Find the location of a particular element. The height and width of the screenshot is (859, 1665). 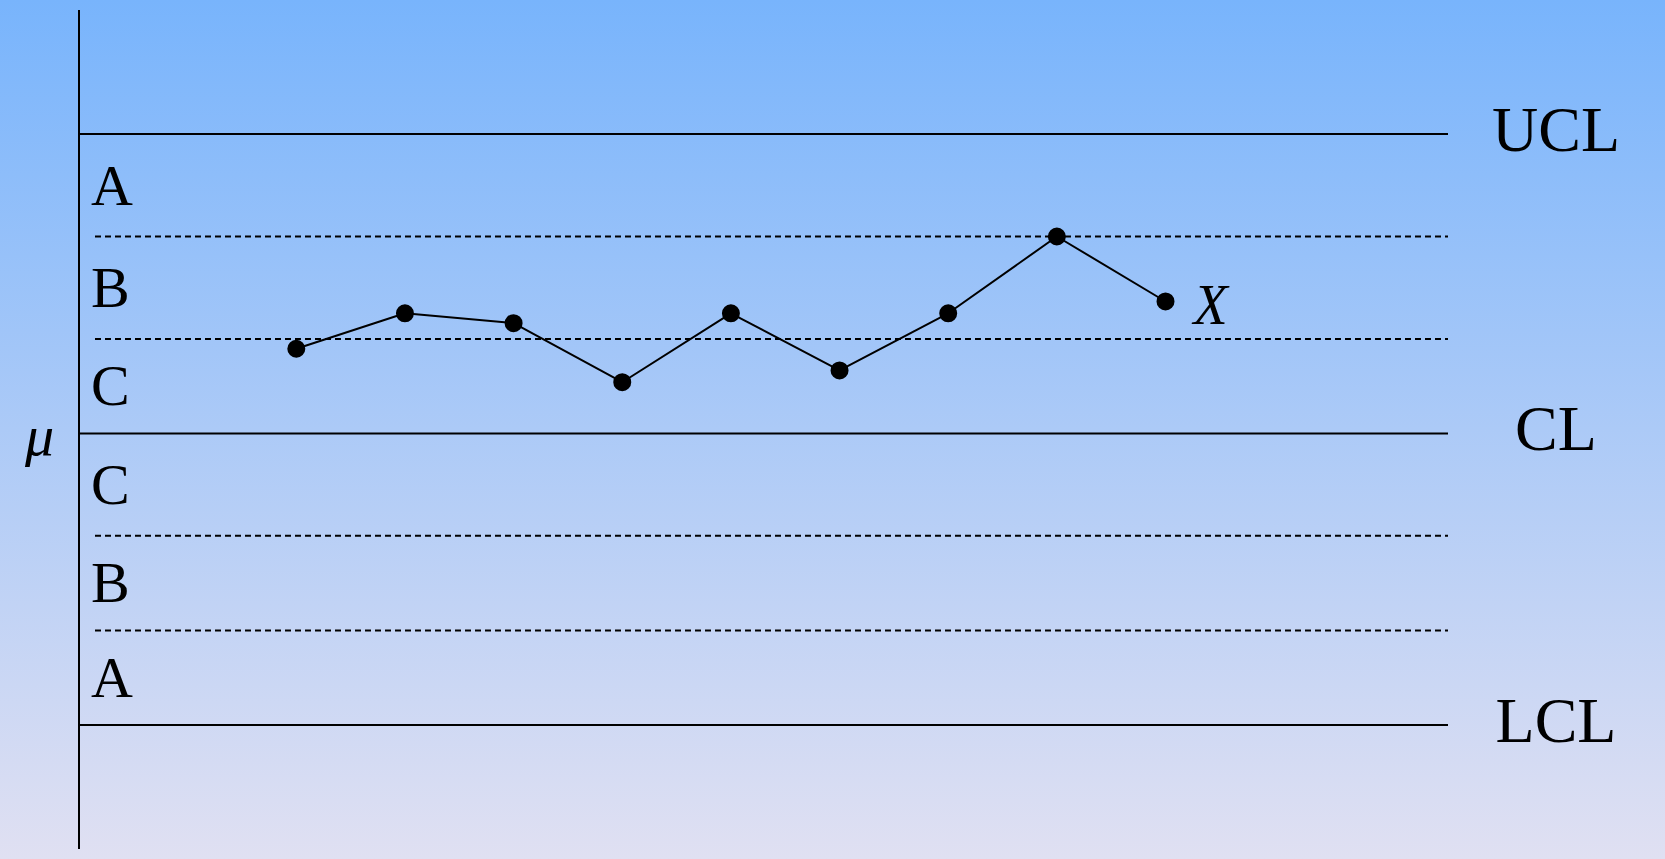

ref-line-label: CL is located at coordinates (1556, 429).